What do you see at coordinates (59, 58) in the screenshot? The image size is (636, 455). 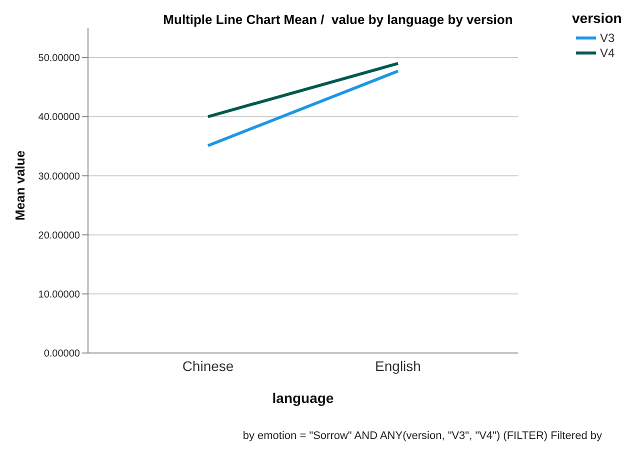 I see `y-tick-label: 50.00000` at bounding box center [59, 58].